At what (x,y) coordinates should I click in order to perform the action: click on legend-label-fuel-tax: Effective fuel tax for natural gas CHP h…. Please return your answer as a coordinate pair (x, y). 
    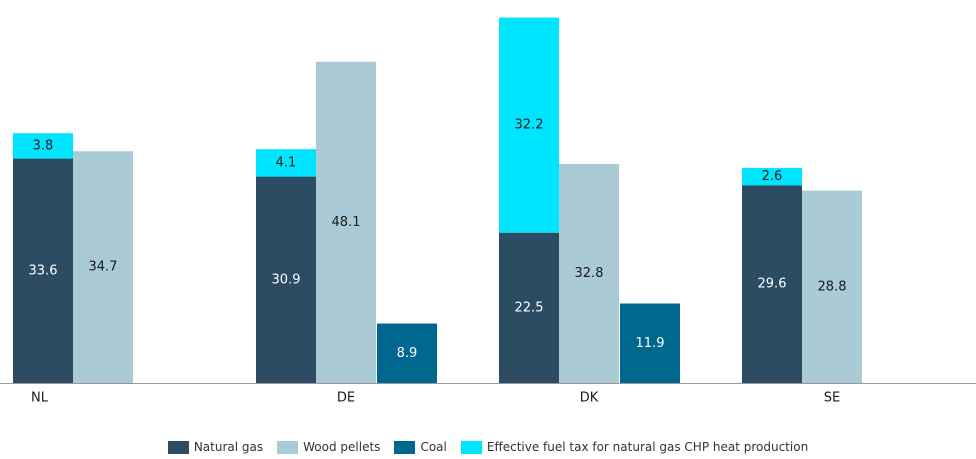
    Looking at the image, I should click on (647, 447).